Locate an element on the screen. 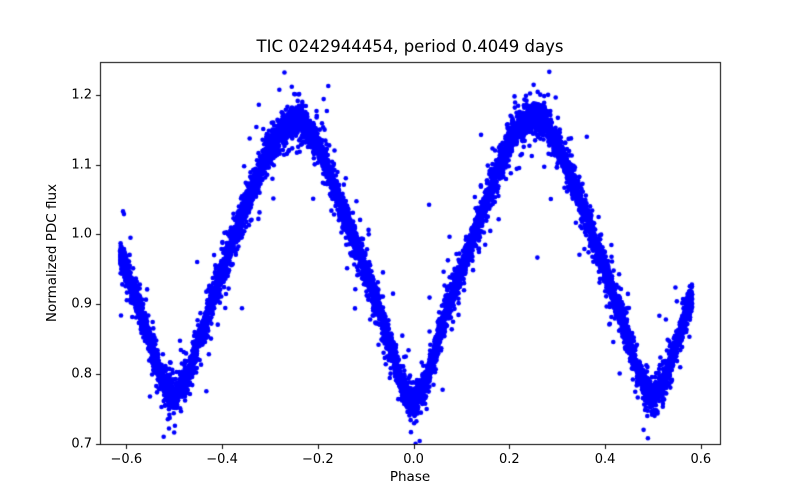 The width and height of the screenshot is (800, 500). chart-title: TIC 0242944454, period 0.4049 days is located at coordinates (410, 46).